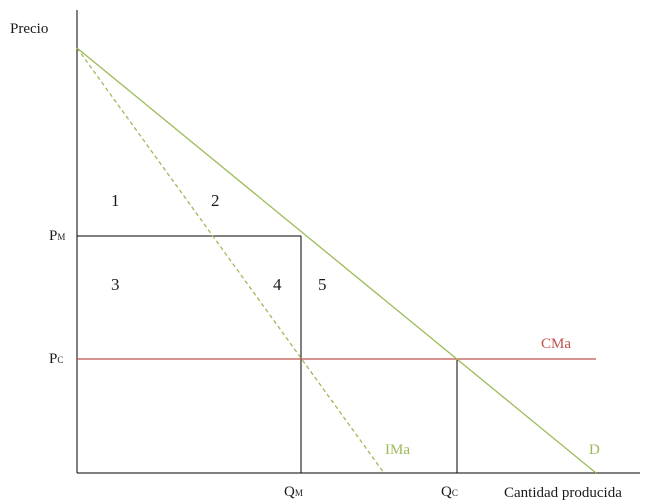 The height and width of the screenshot is (501, 652). I want to click on competitive-price-main: P, so click(53, 359).